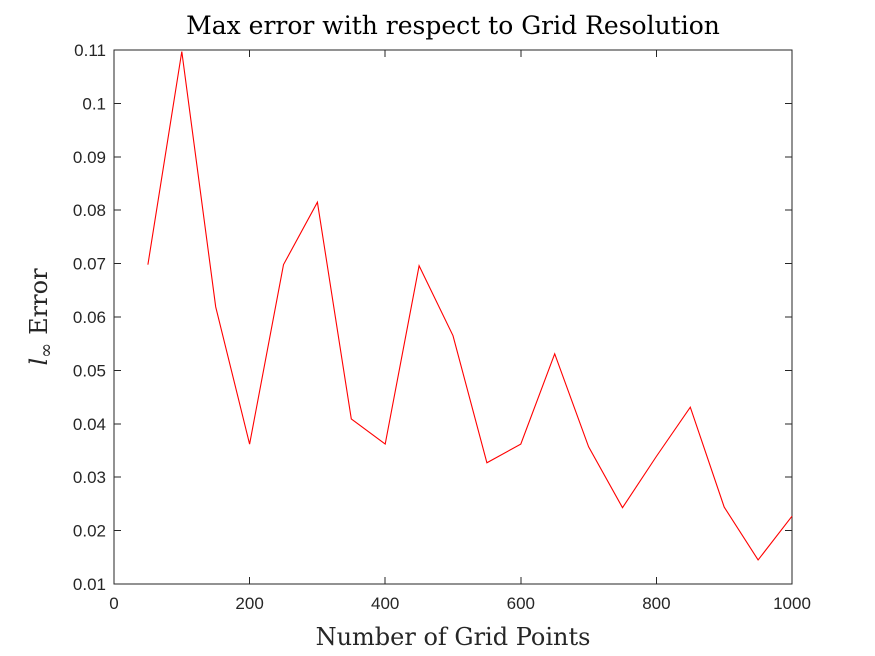 This screenshot has height=656, width=875. Describe the element at coordinates (656, 603) in the screenshot. I see `x-tick-label: 800` at that location.